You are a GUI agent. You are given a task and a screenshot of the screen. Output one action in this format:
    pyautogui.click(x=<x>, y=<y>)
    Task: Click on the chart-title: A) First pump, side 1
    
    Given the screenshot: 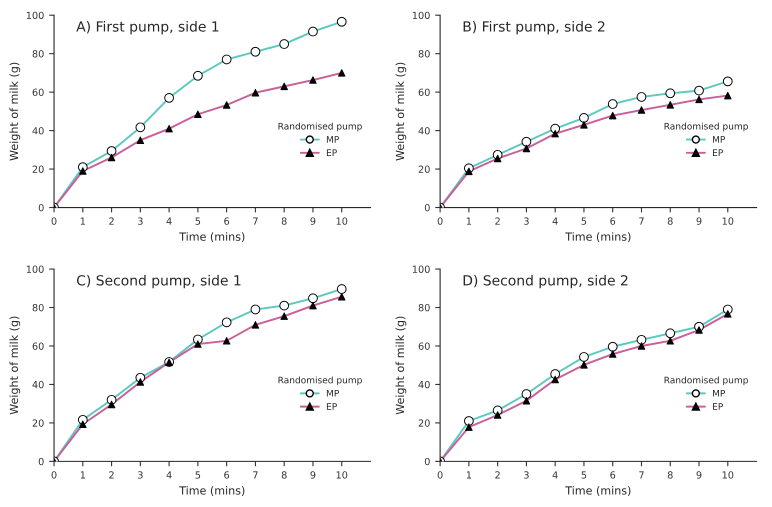 What is the action you would take?
    pyautogui.click(x=147, y=27)
    